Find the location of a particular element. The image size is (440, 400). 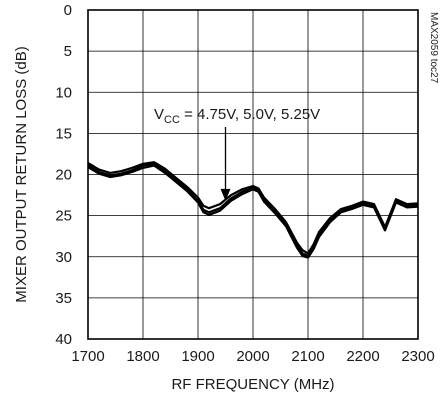

x-tick-labels: 1700 1800 1900 2000 2100 2200 2300 is located at coordinates (252, 356).